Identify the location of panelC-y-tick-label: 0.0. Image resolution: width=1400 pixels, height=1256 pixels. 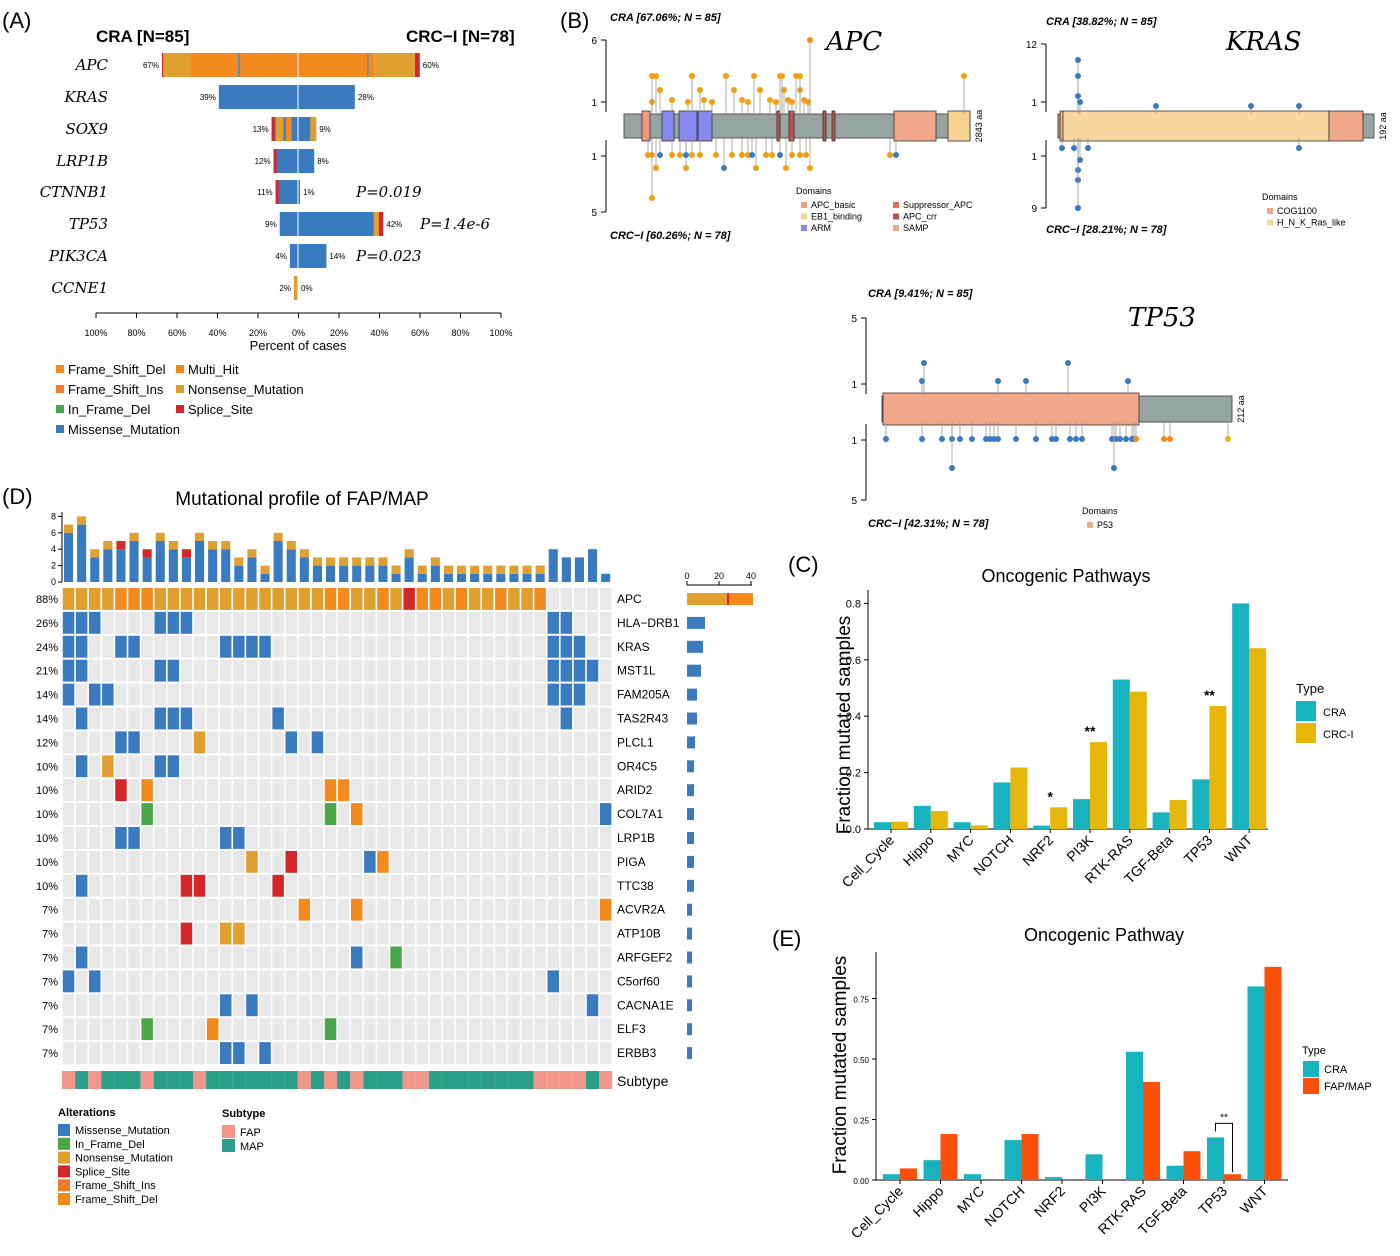
(853, 830).